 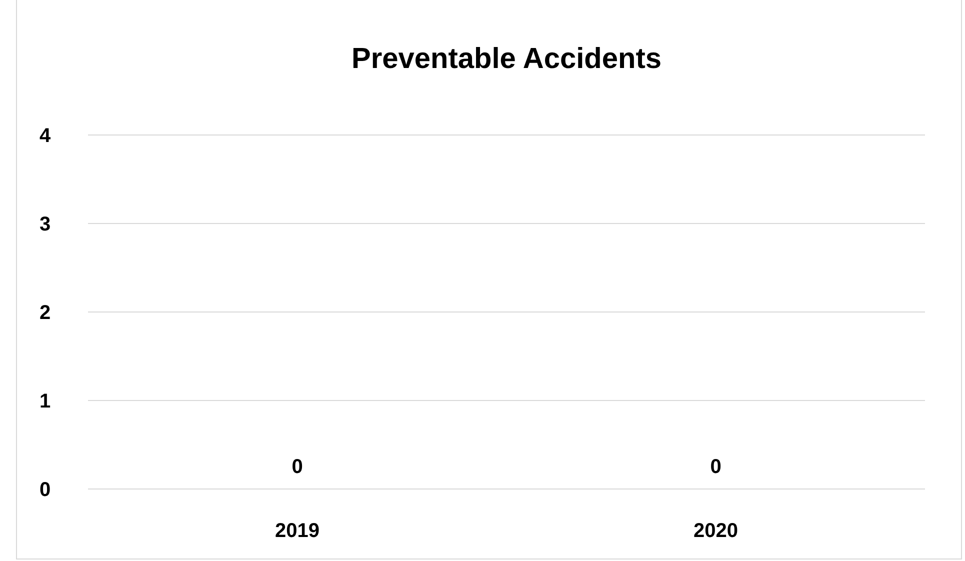 What do you see at coordinates (716, 531) in the screenshot?
I see `x-tick-label: 2020` at bounding box center [716, 531].